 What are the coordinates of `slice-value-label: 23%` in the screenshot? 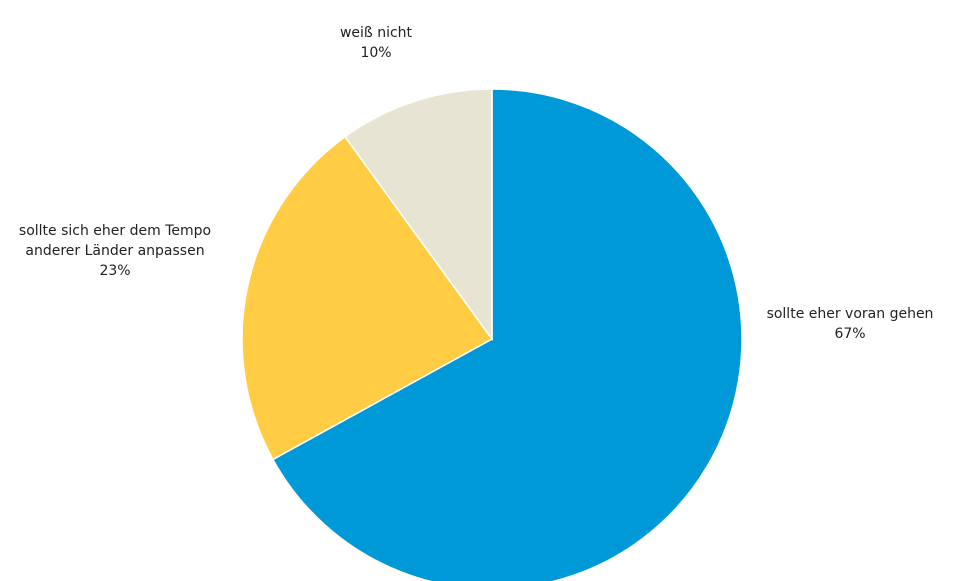 It's located at (114, 271).